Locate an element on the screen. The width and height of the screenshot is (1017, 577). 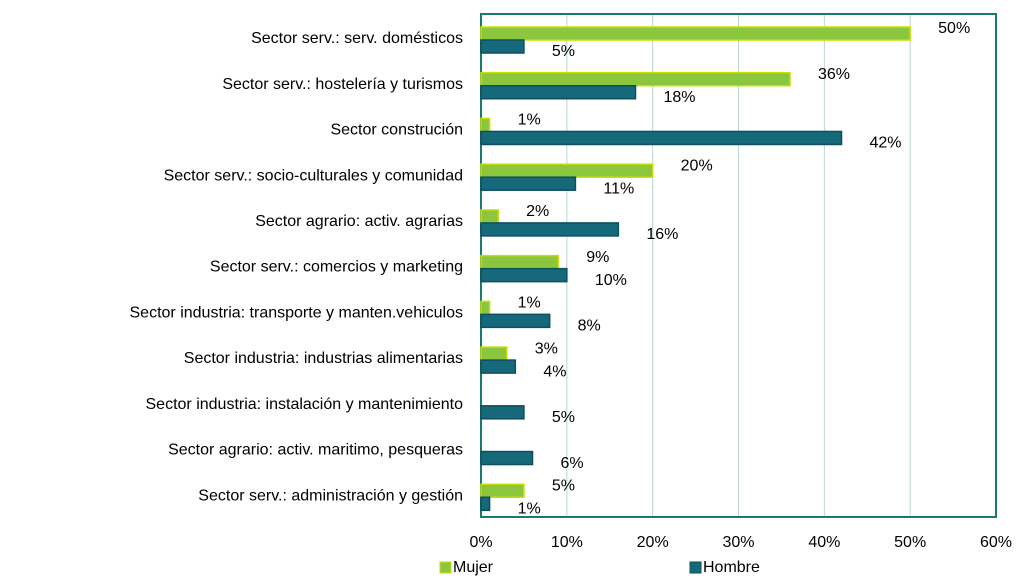
data-label: 50% is located at coordinates (954, 28).